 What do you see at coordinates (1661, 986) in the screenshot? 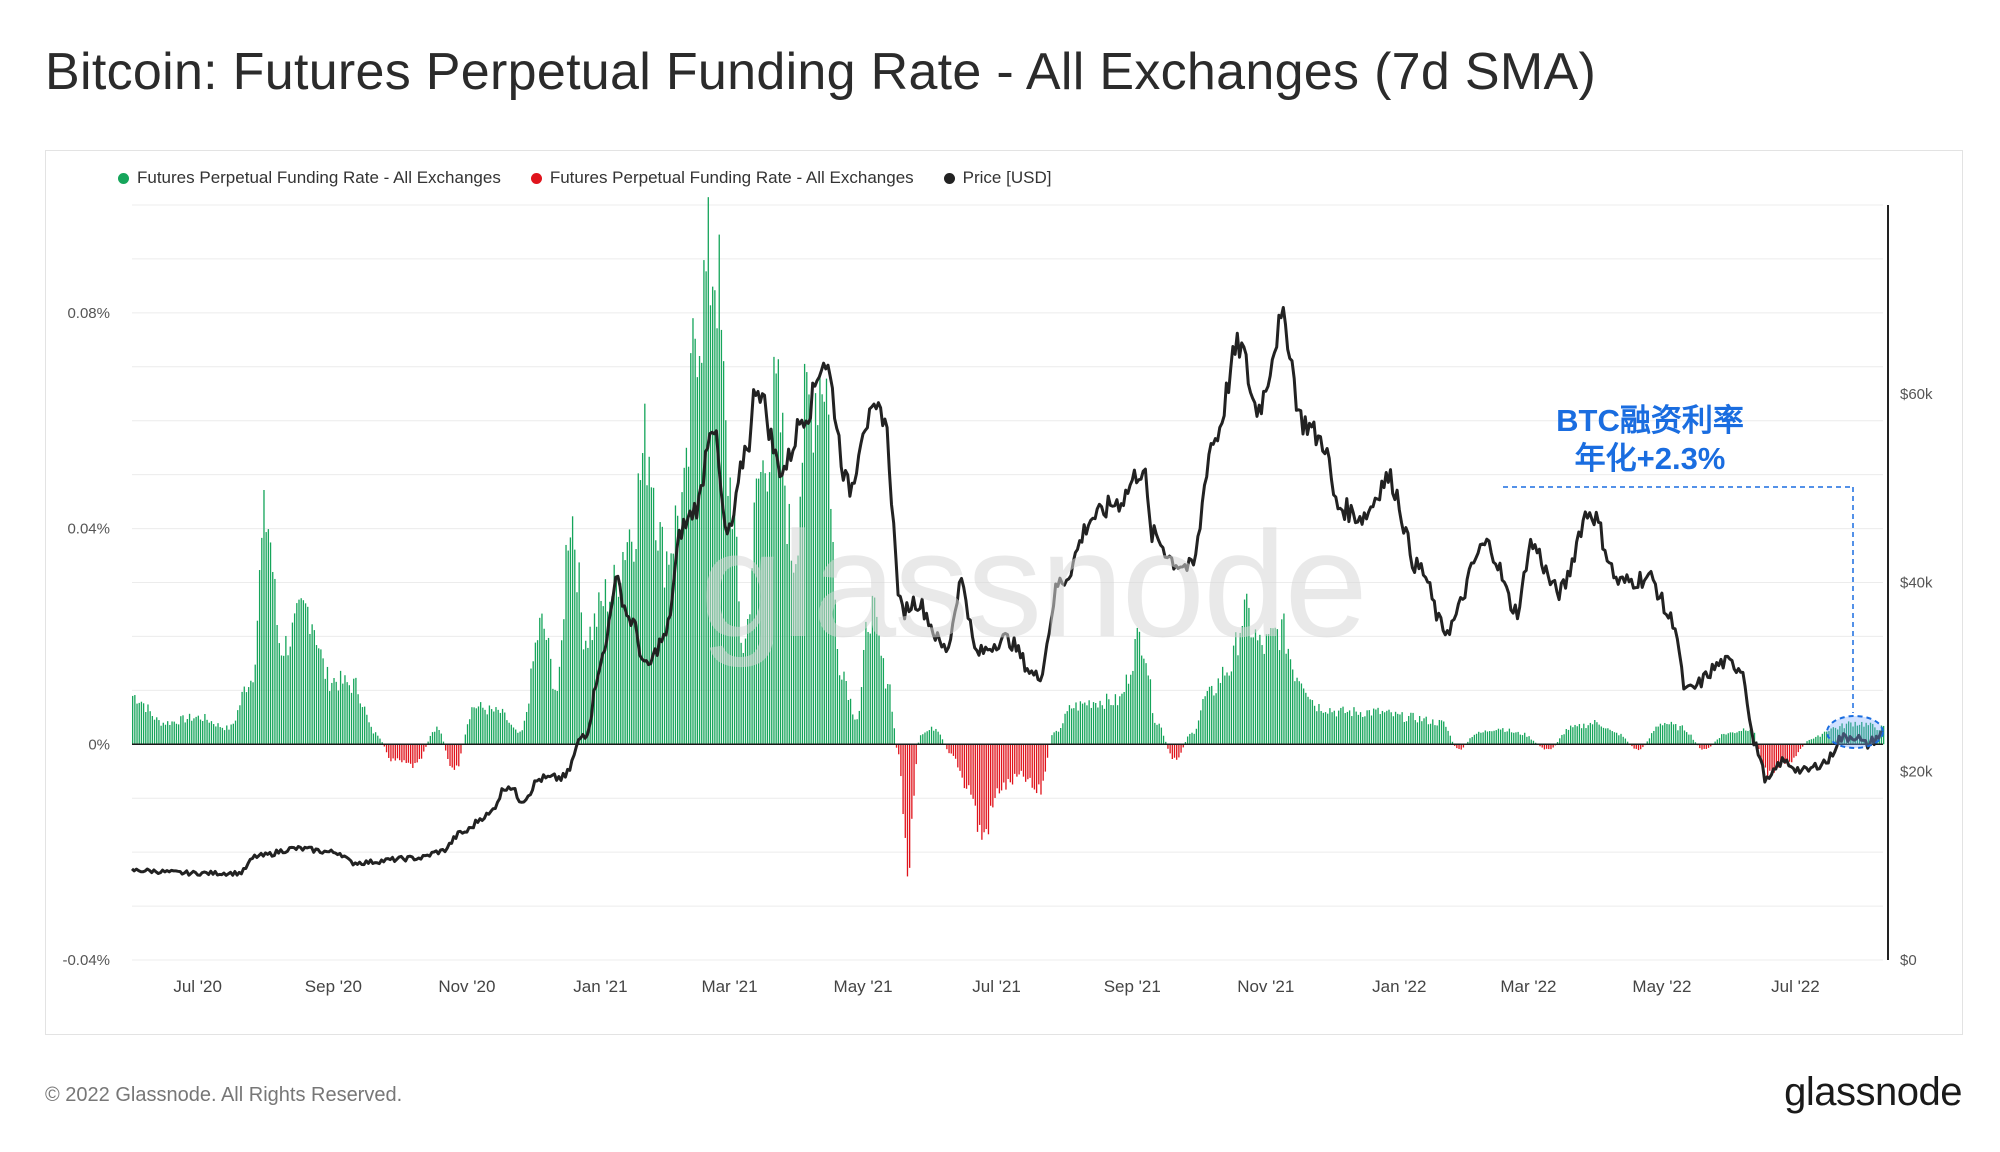
I see `x-tick-label: May '22` at bounding box center [1661, 986].